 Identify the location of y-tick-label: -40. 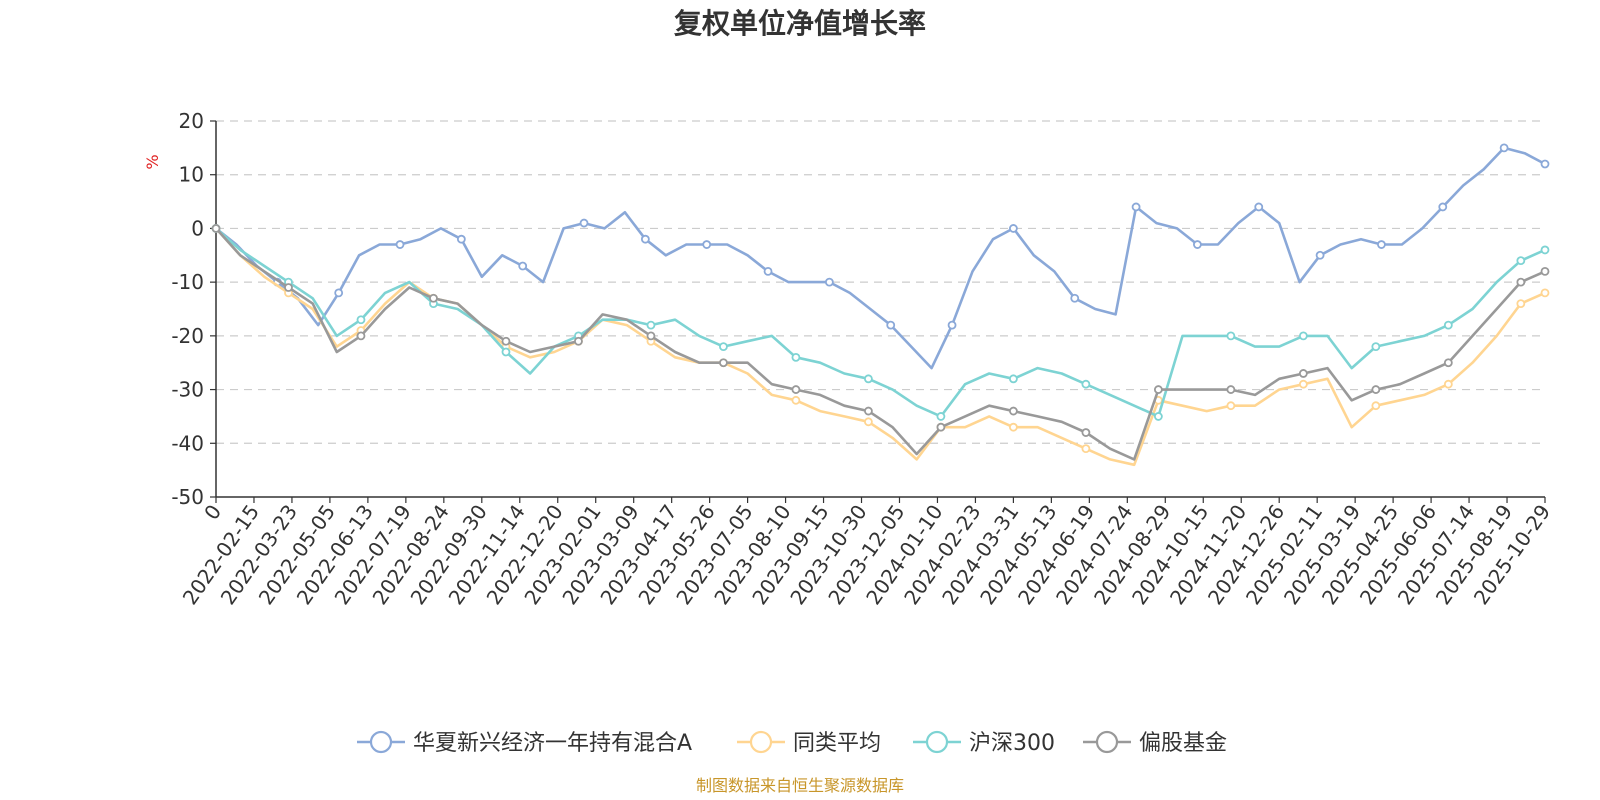
(187, 443).